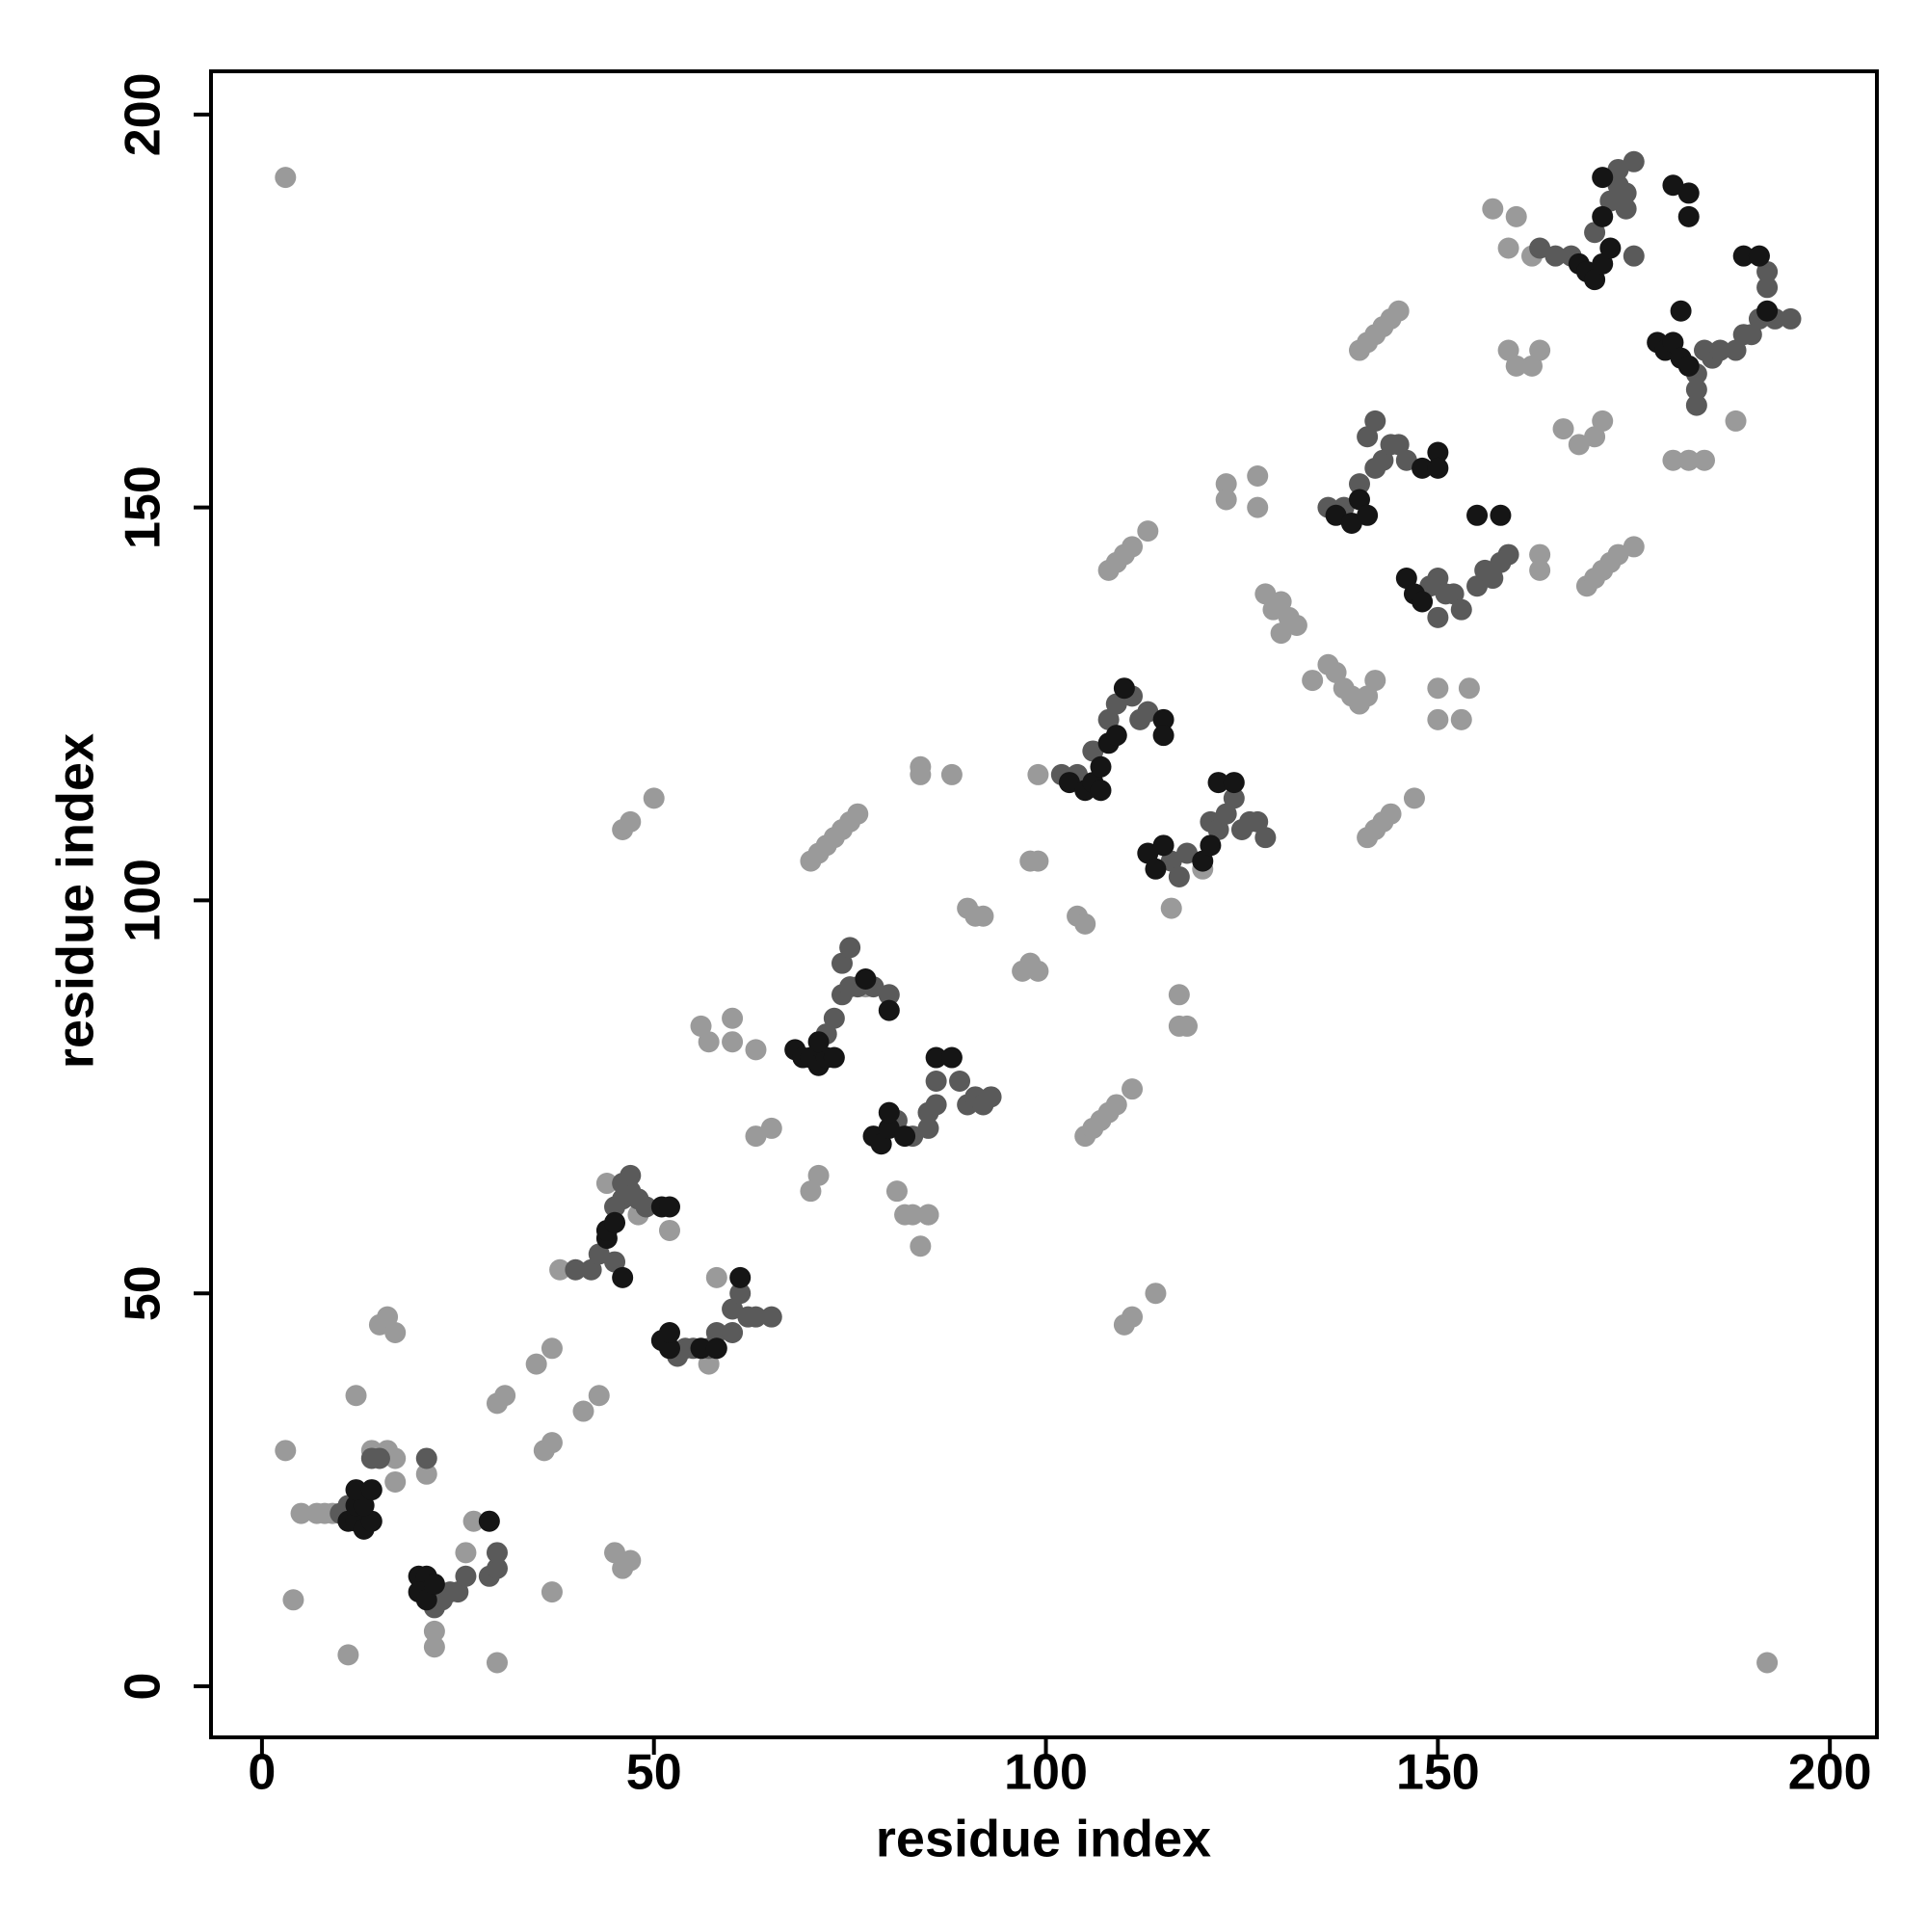 This screenshot has height=1932, width=1927. I want to click on y-axis-title: residue index, so click(75, 901).